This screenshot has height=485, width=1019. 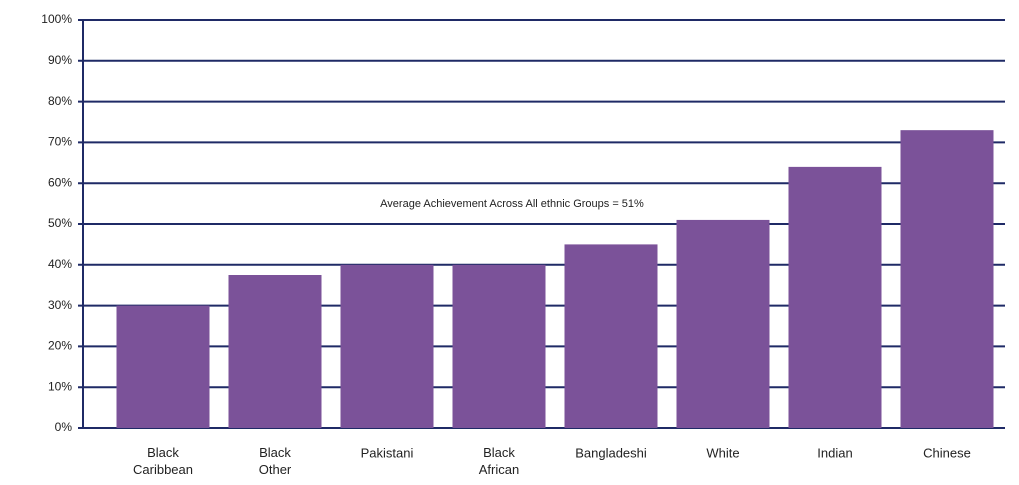 I want to click on y-tick-label: 30%, so click(x=60, y=305).